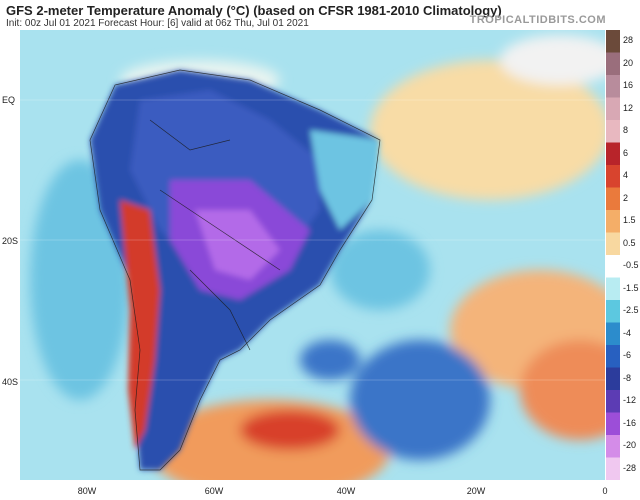 The height and width of the screenshot is (500, 640). What do you see at coordinates (628, 85) in the screenshot?
I see `colorbar-tick-label: 16` at bounding box center [628, 85].